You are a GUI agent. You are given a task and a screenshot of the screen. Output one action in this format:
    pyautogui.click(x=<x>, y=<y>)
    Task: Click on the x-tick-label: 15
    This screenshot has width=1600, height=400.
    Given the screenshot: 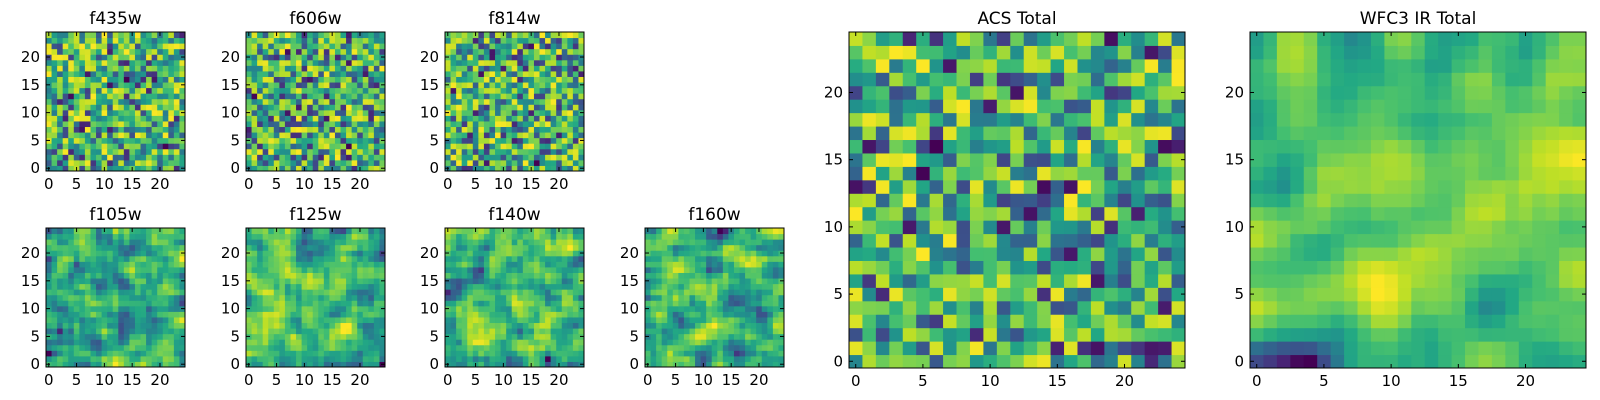 What is the action you would take?
    pyautogui.click(x=531, y=380)
    